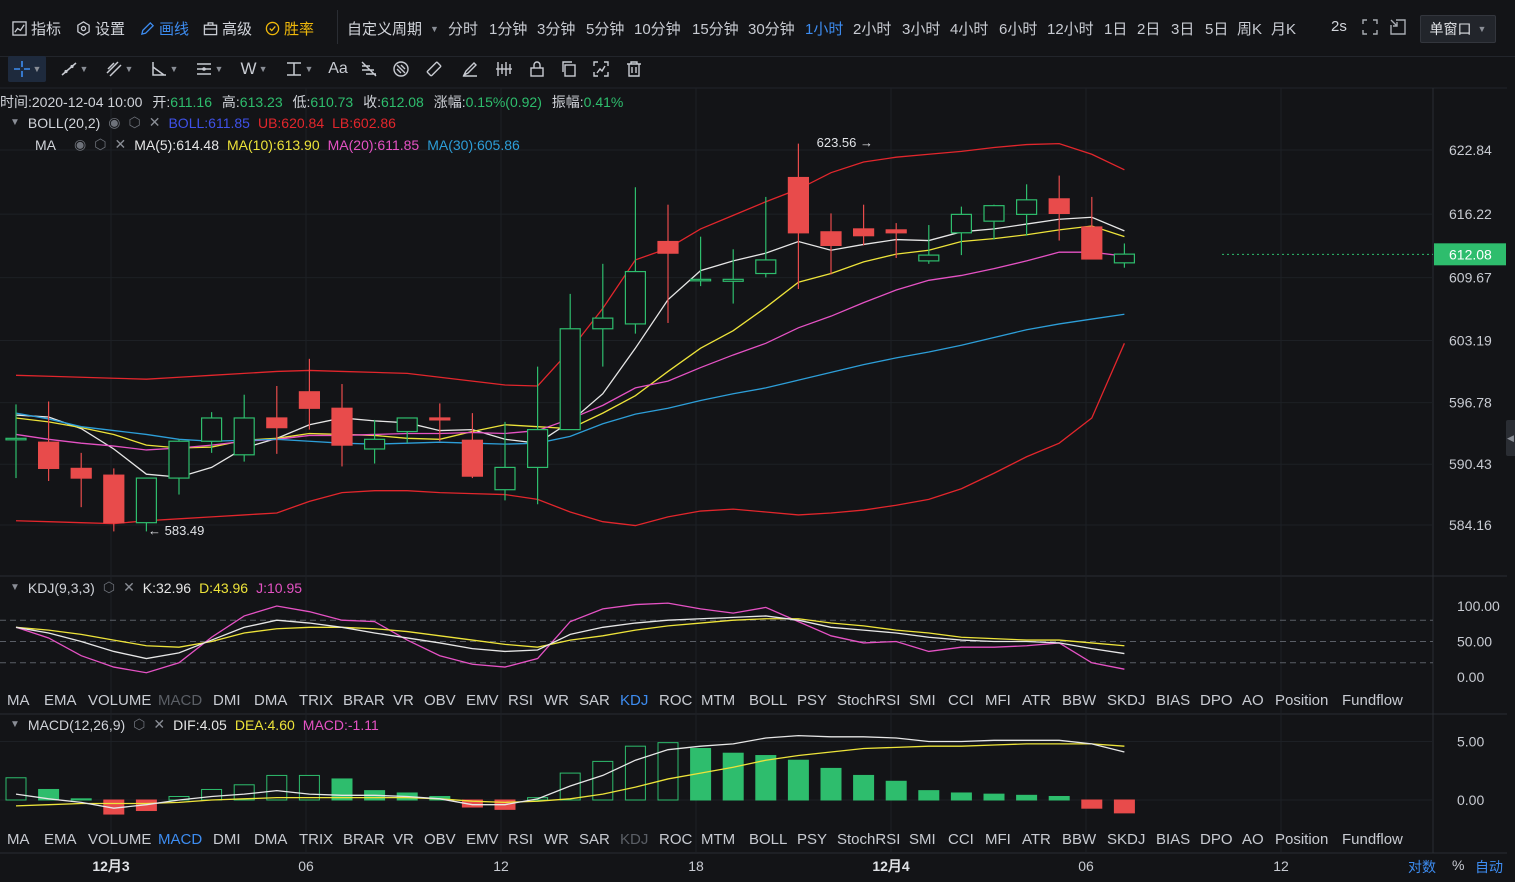 The image size is (1515, 882). What do you see at coordinates (922, 700) in the screenshot?
I see `indicator-tab-smi: SMI` at bounding box center [922, 700].